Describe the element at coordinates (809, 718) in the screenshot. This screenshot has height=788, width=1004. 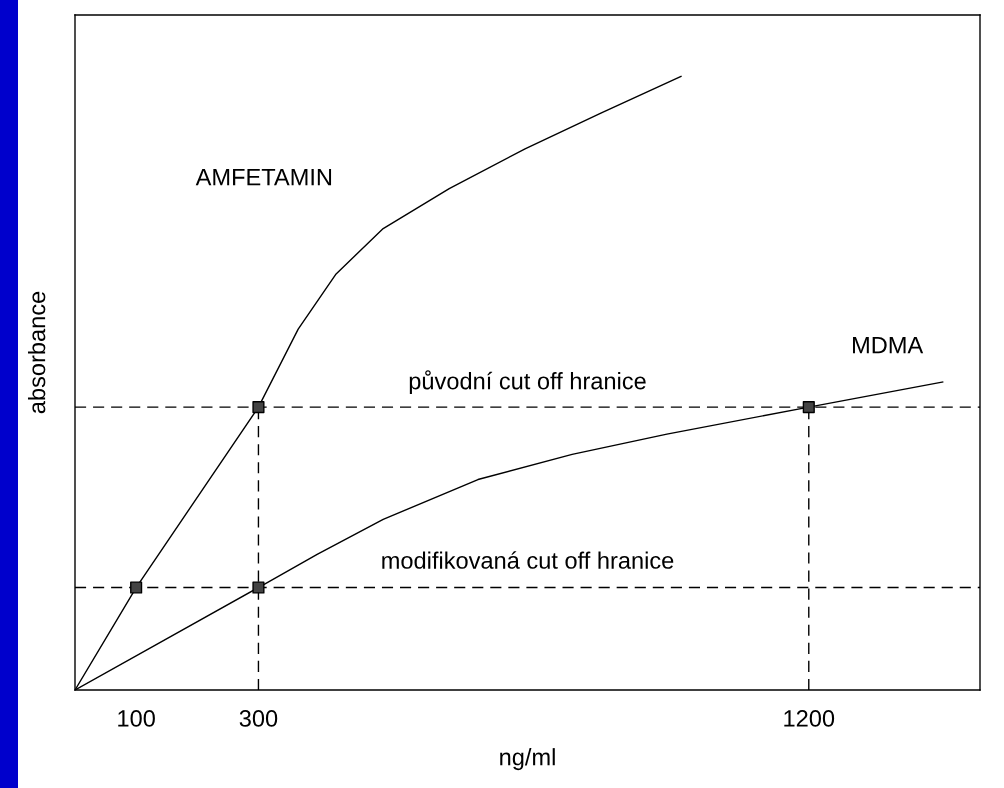
I see `x-tick-label: 1200` at that location.